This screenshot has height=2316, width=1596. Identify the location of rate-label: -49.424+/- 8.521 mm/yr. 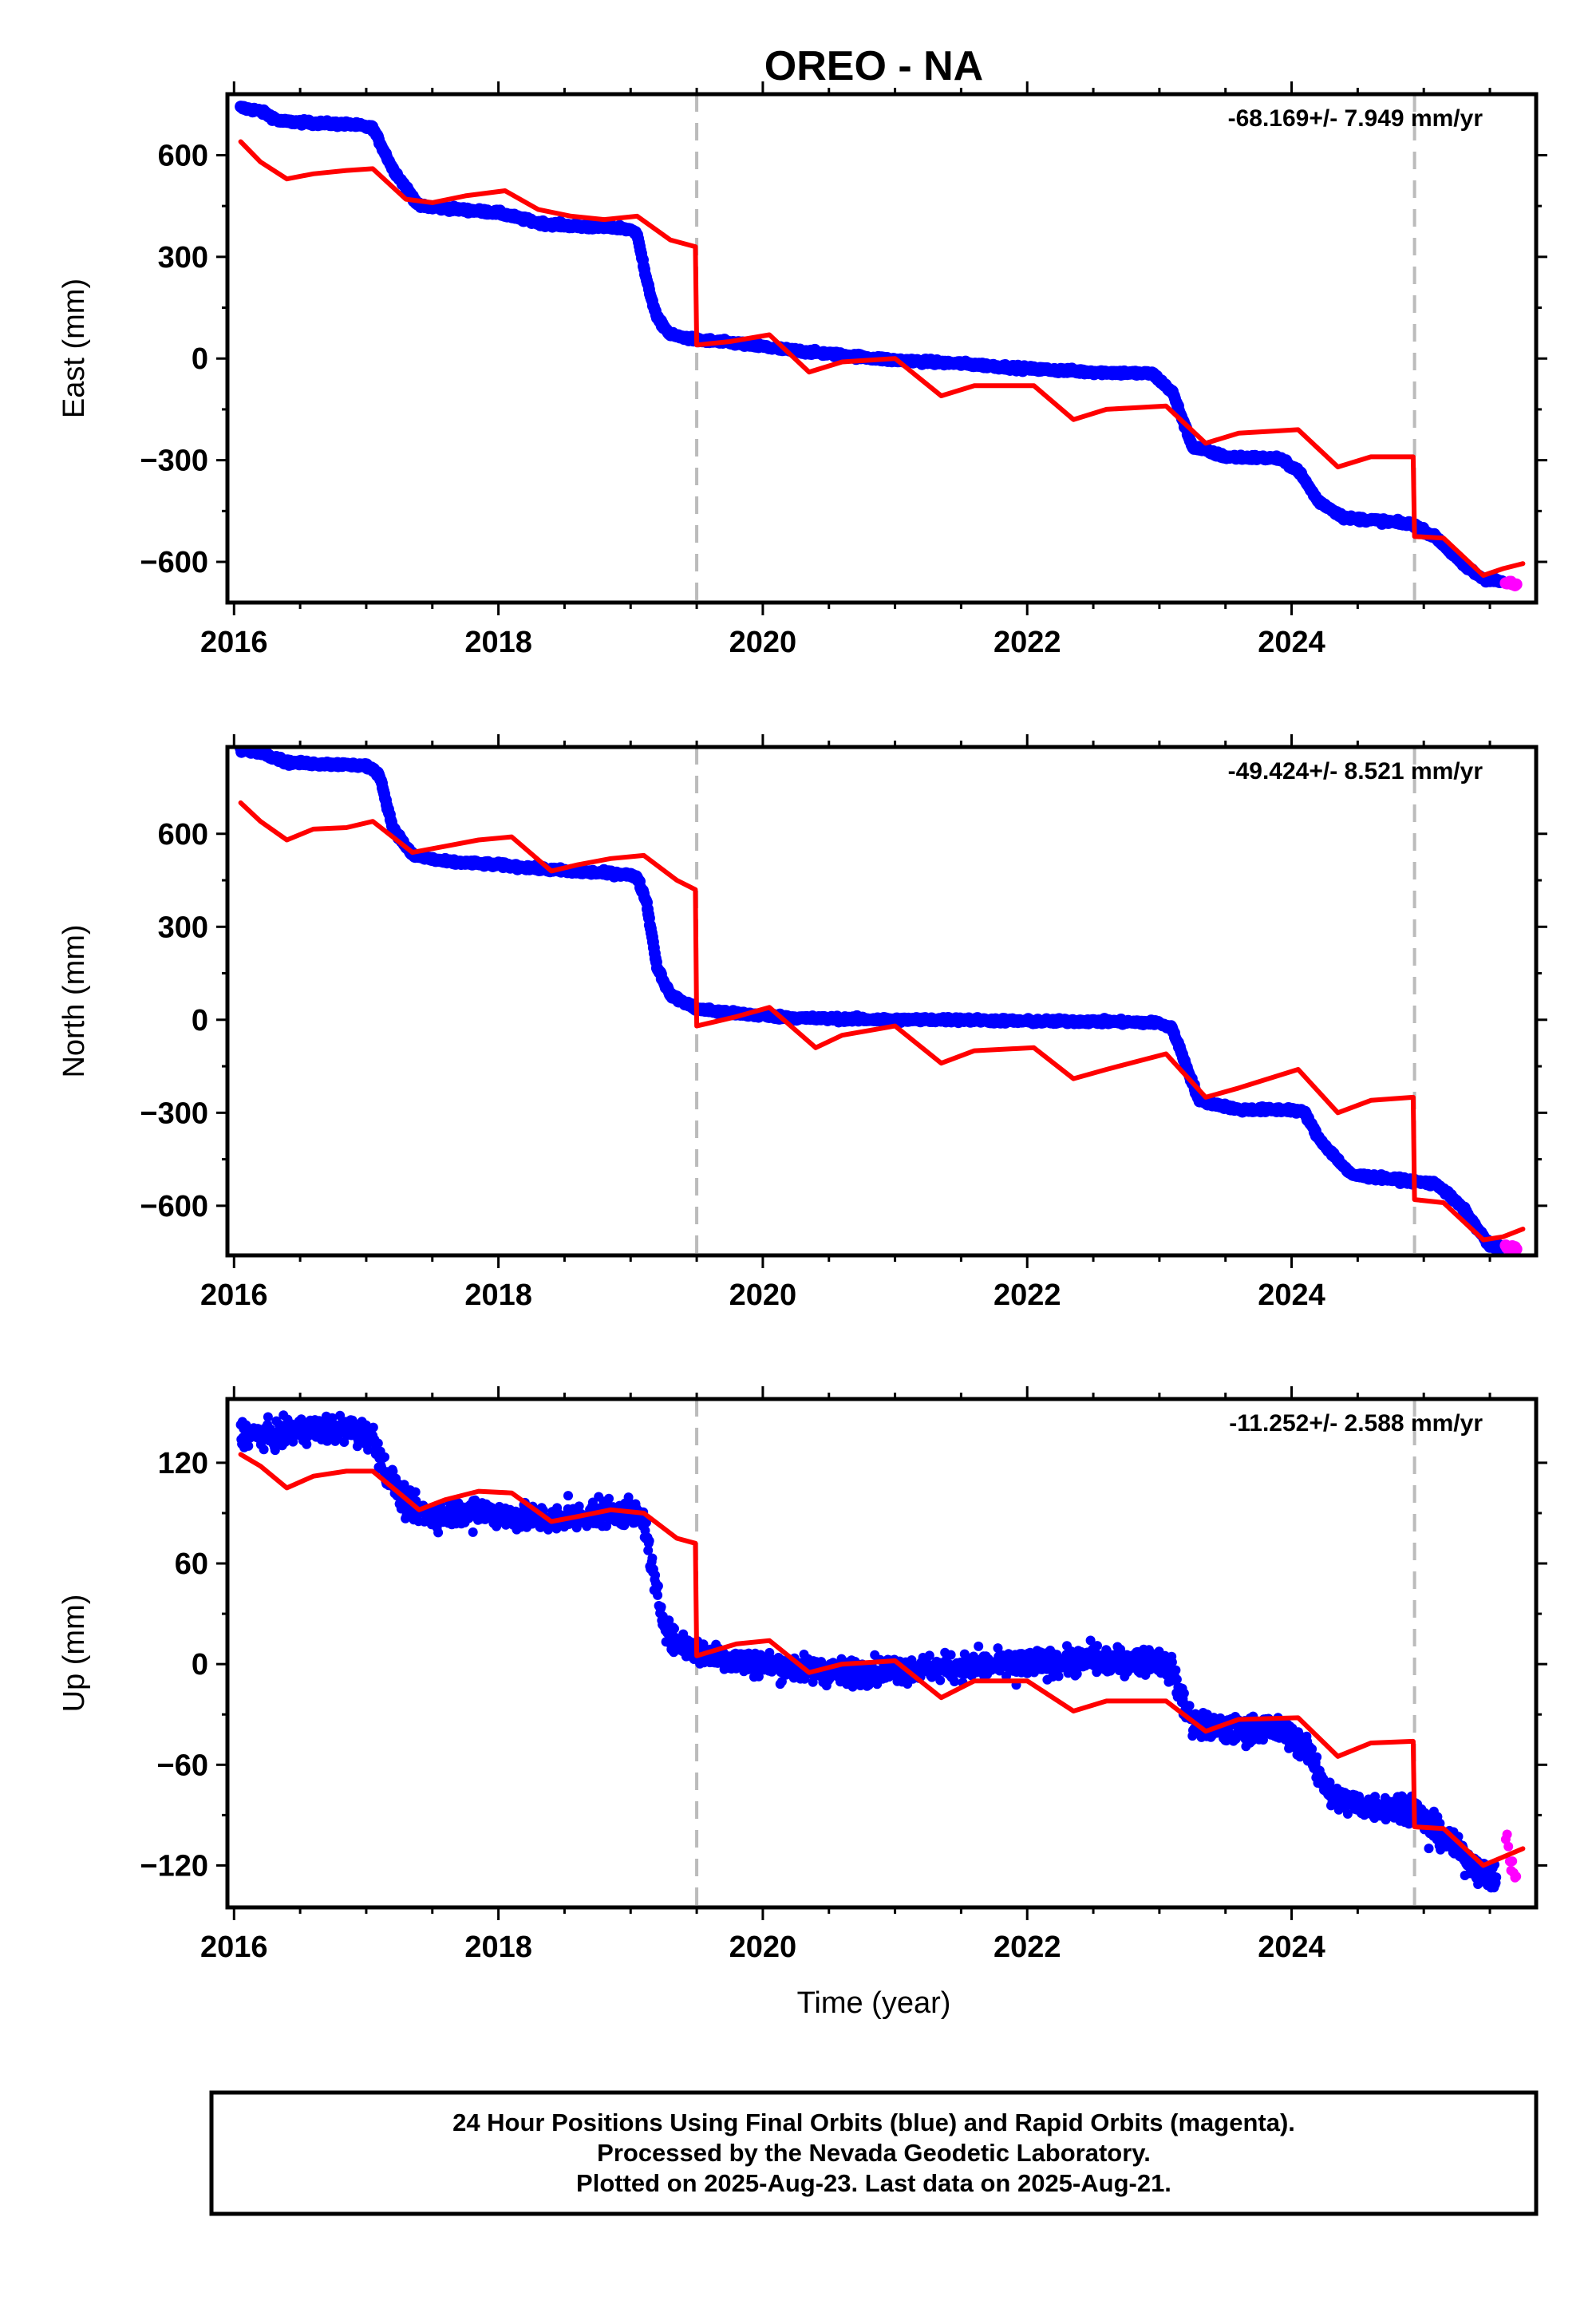
(1355, 771).